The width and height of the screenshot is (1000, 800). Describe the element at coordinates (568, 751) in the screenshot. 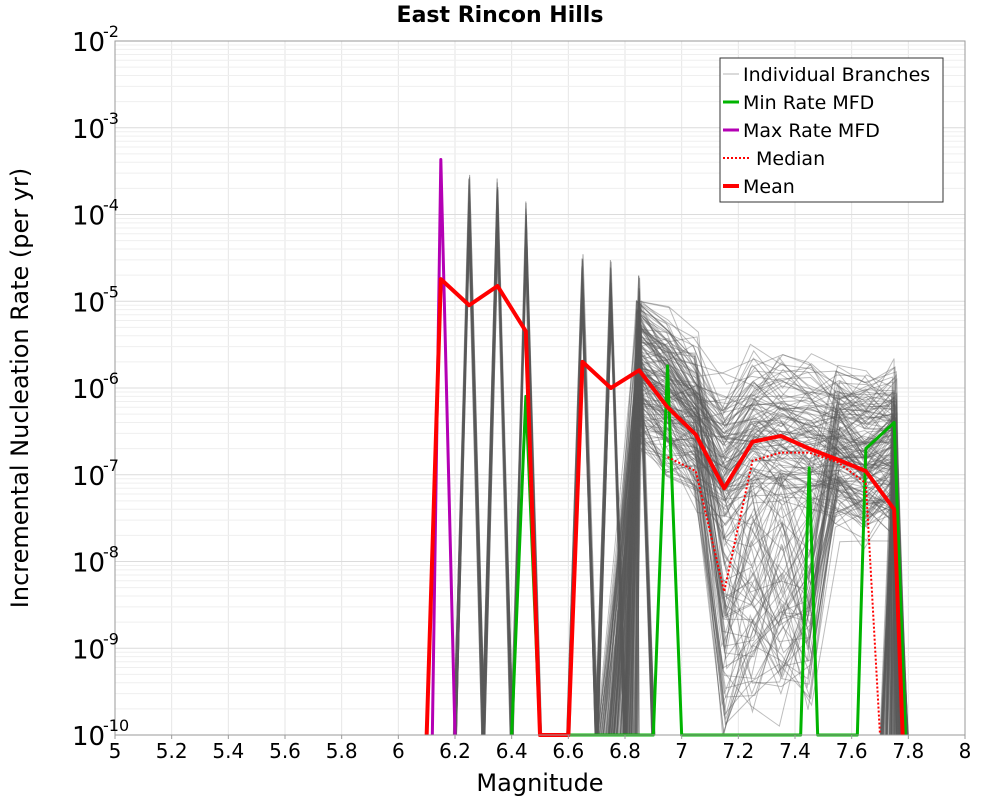

I see `x-tick-label: 6.6` at that location.